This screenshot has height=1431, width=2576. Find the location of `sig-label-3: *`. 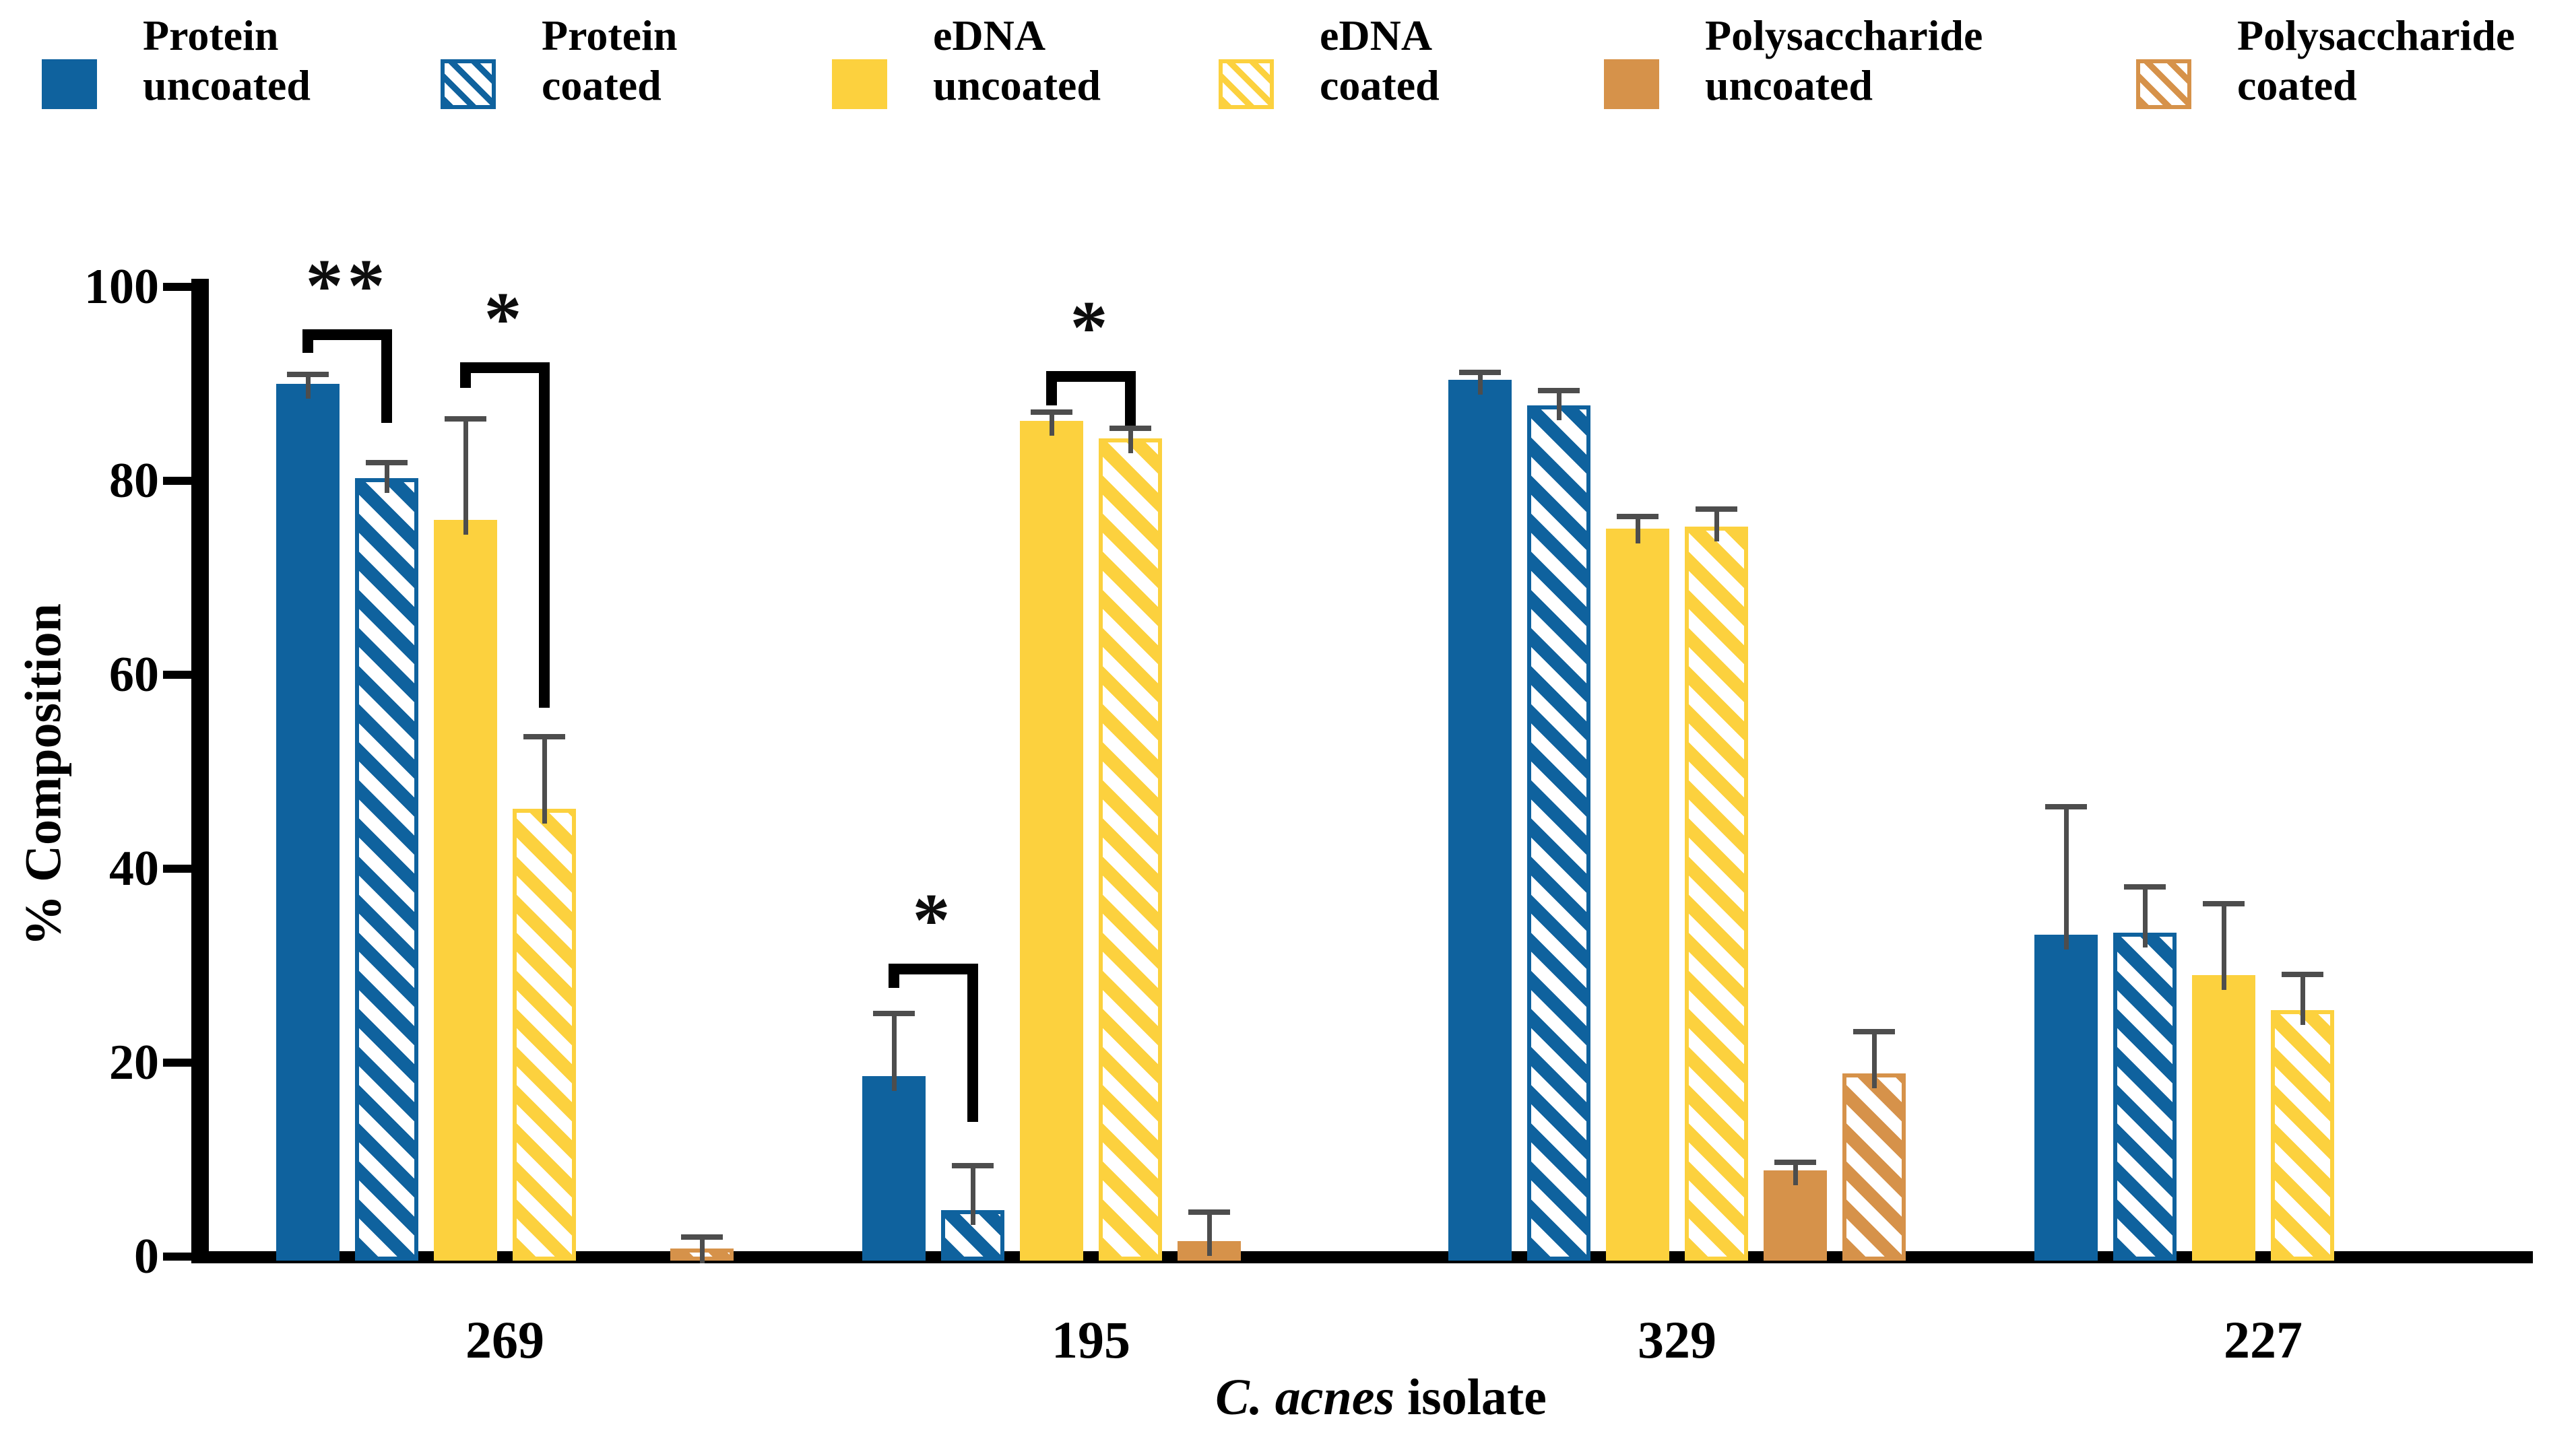

sig-label-3: * is located at coordinates (933, 921).